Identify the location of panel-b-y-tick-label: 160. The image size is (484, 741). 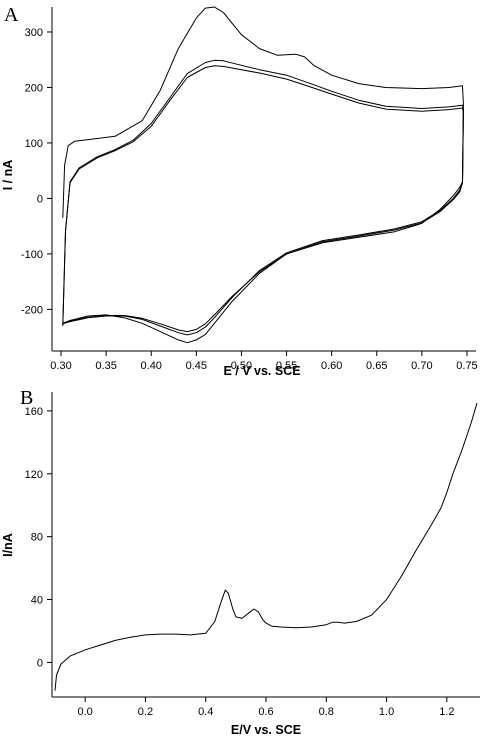
(34, 412).